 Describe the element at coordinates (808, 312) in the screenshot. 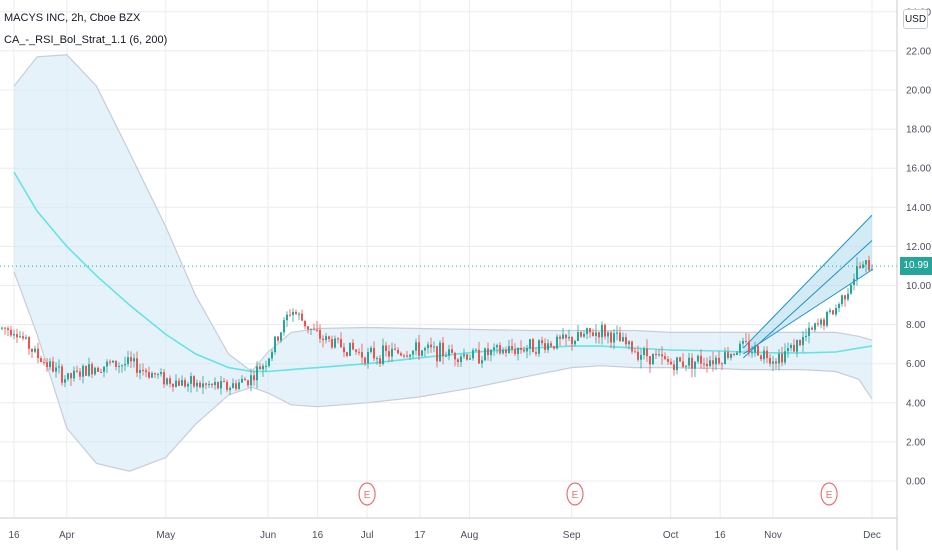

I see `channel-lower-line` at that location.